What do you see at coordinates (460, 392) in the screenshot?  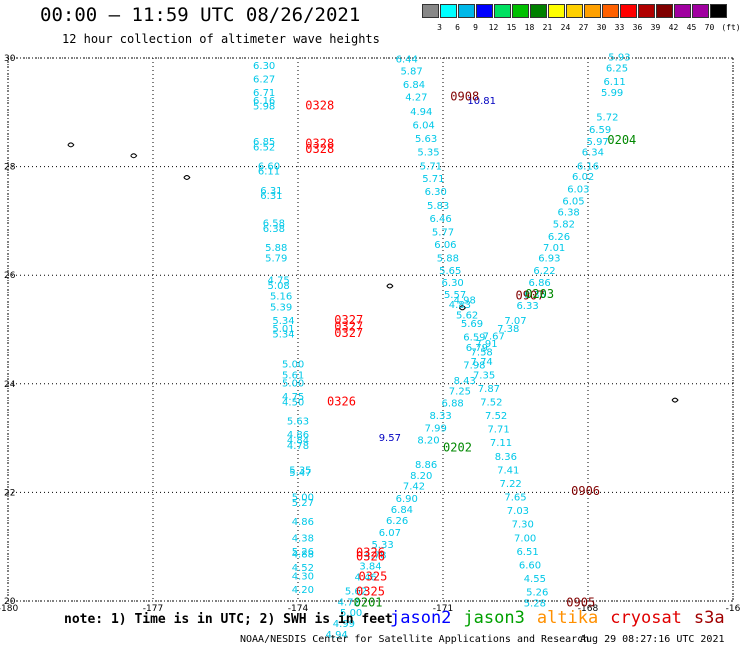 I see `wave-height-value: 7.25` at bounding box center [460, 392].